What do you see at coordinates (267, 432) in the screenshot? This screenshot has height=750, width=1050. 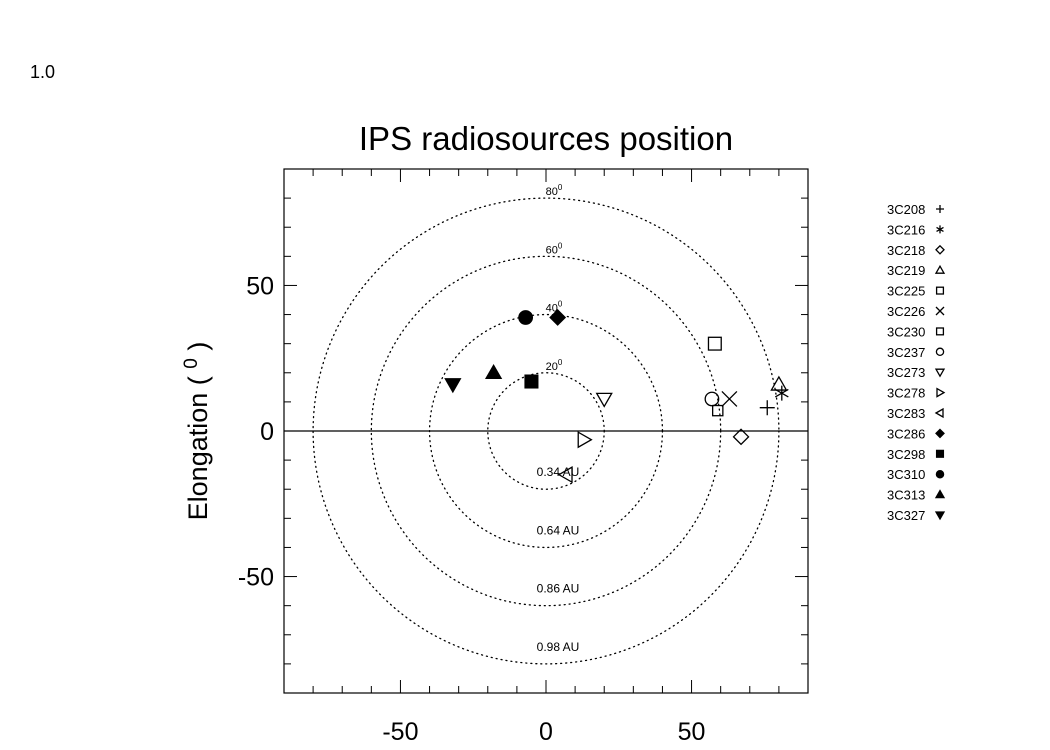 I see `y-tick-label: 0` at bounding box center [267, 432].